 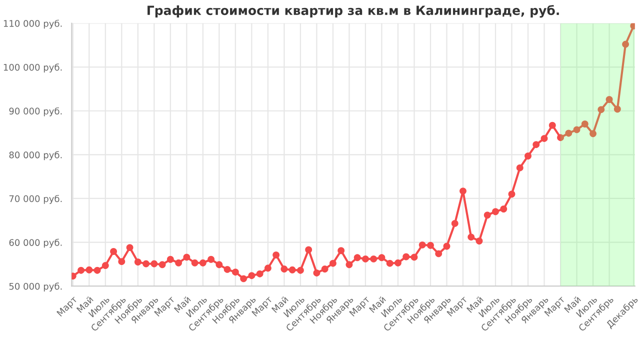 What do you see at coordinates (35, 287) in the screenshot?
I see `y-tick-label: 50 000 руб.` at bounding box center [35, 287].